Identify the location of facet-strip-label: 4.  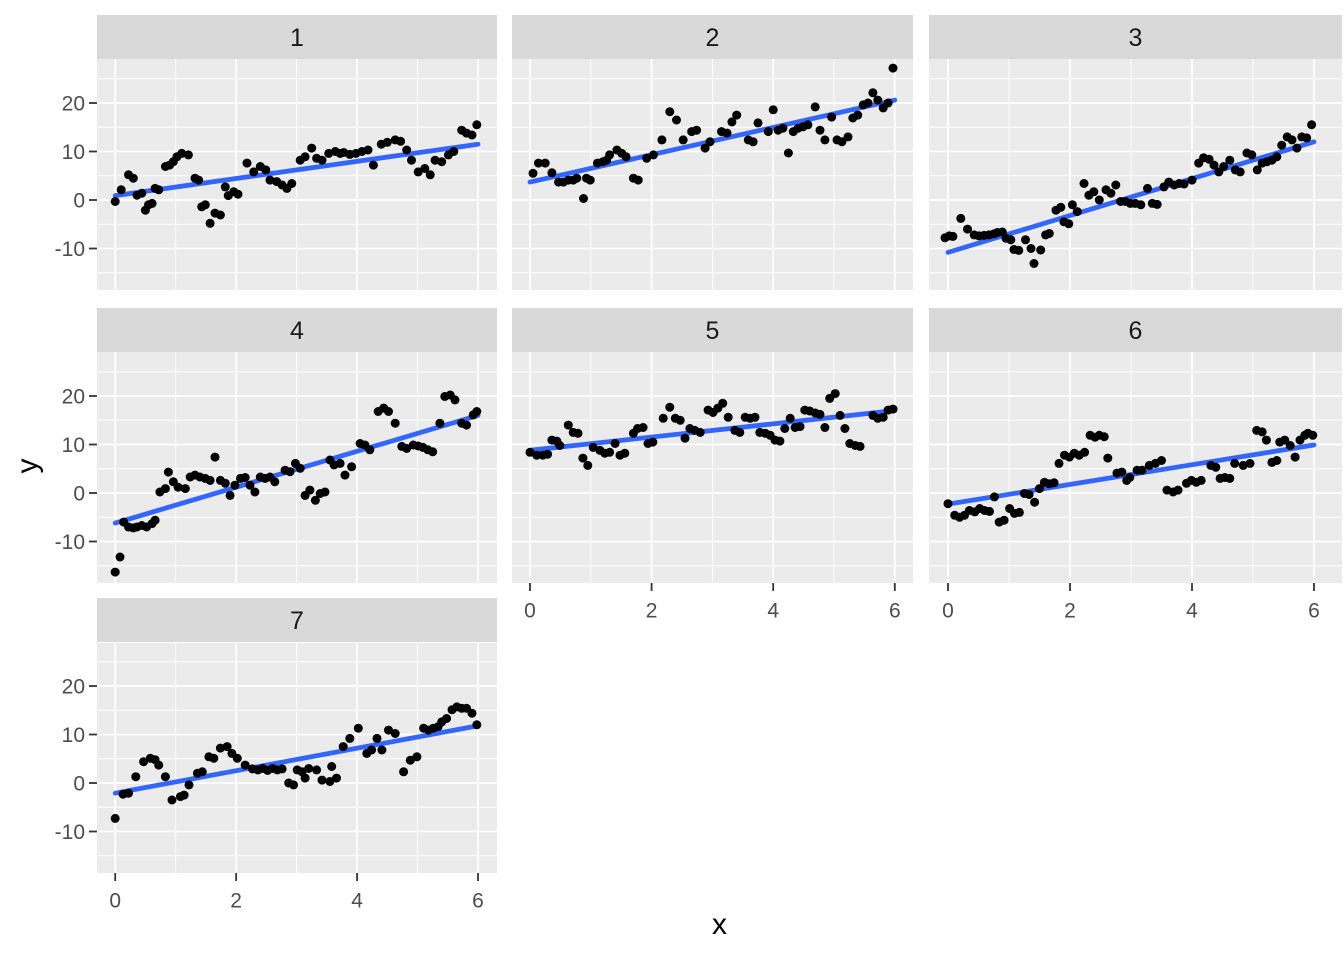
(297, 331).